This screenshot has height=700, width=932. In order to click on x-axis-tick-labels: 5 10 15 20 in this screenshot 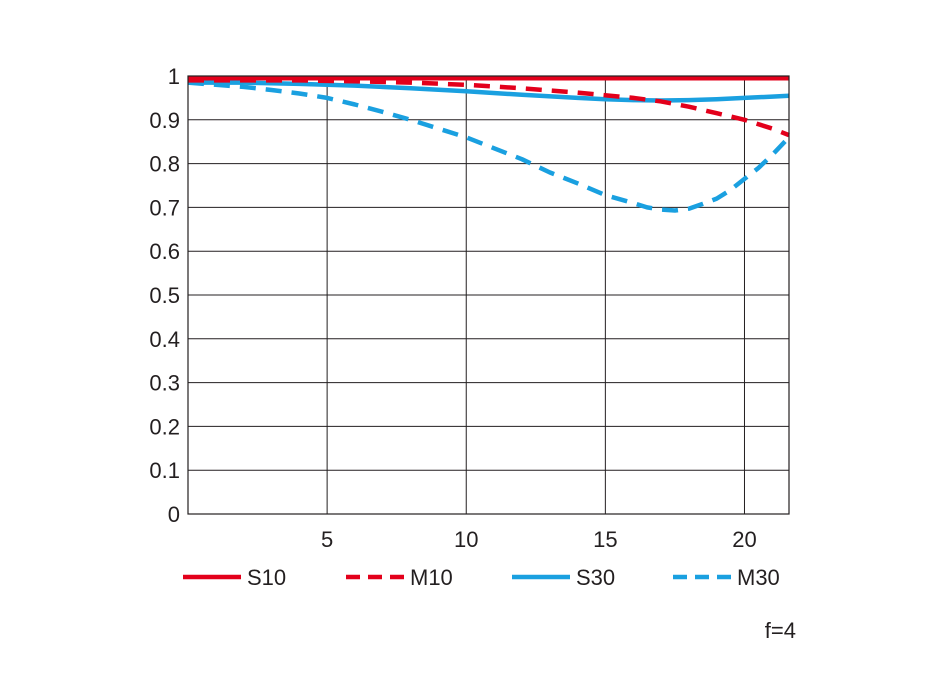, I will do `click(539, 539)`.